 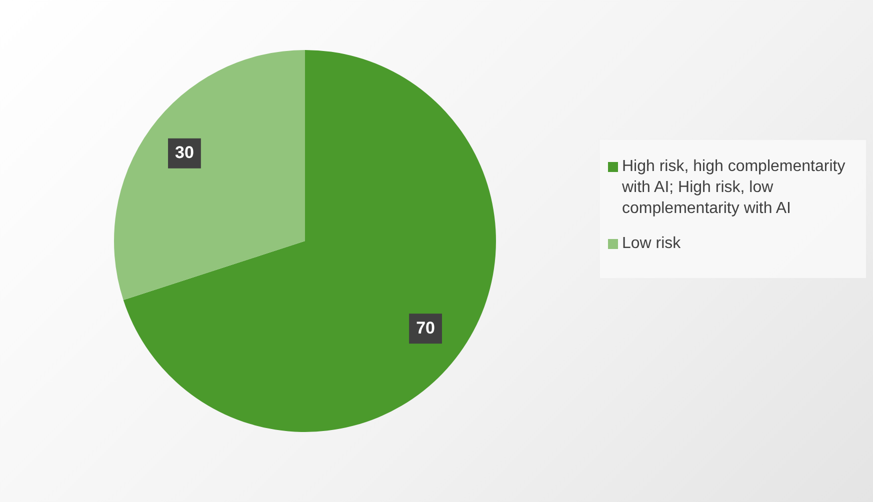 I want to click on legend-label: Low risk, so click(x=651, y=244).